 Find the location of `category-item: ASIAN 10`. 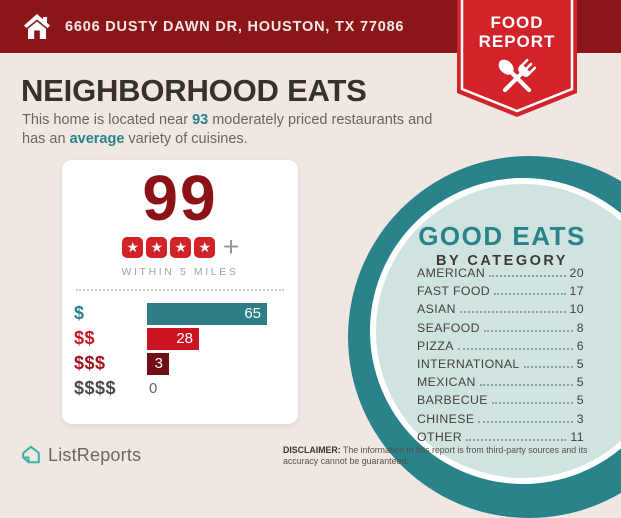

category-item: ASIAN 10 is located at coordinates (500, 311).